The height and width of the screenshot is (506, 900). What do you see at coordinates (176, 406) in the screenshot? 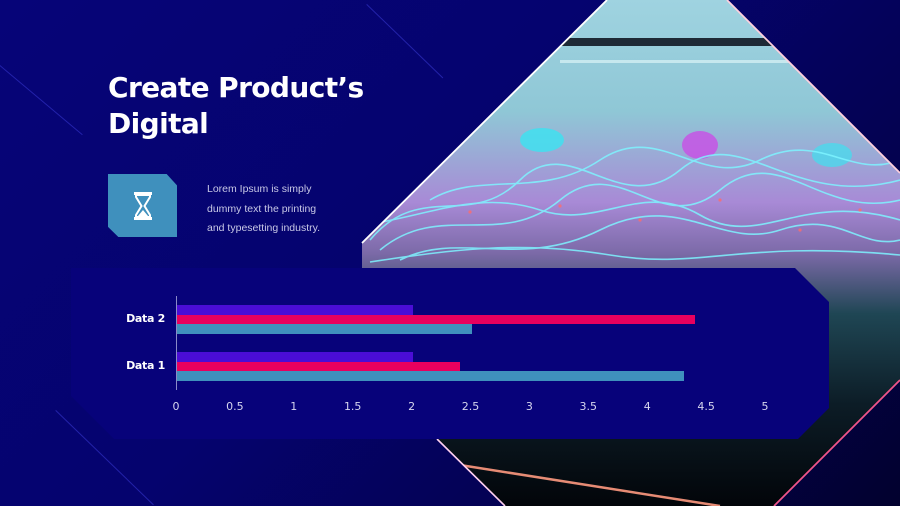
I see `x-tick-label: 0` at bounding box center [176, 406].